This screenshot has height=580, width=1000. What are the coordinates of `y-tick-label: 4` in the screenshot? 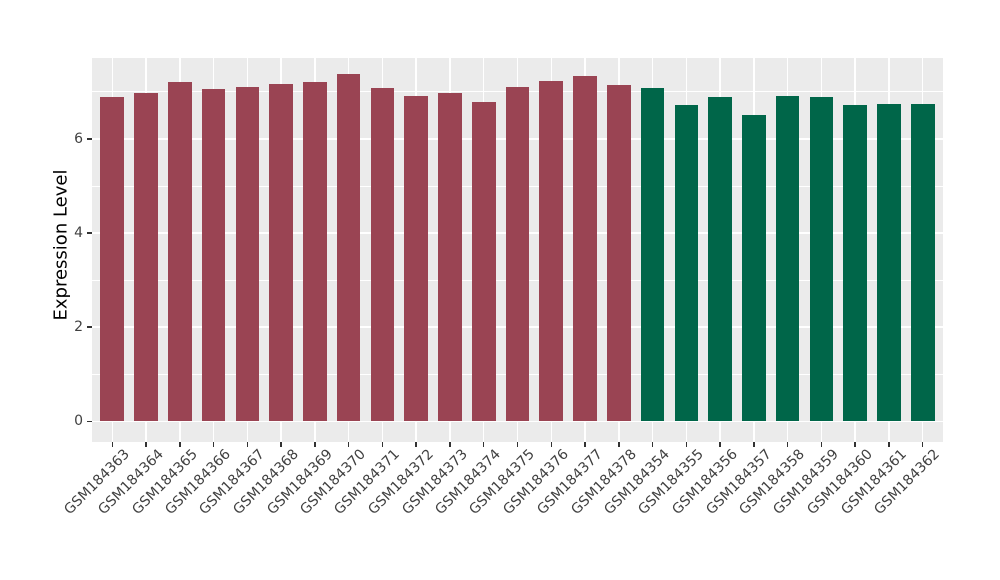 It's located at (78, 233).